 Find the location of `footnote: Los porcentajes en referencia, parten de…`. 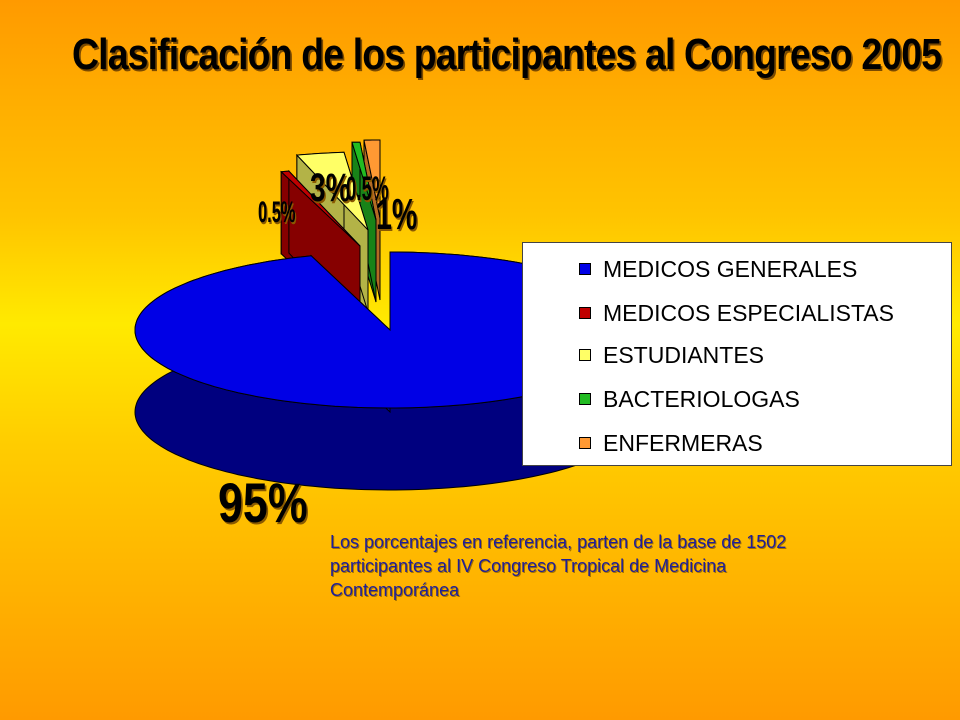

footnote: Los porcentajes en referencia, parten de… is located at coordinates (558, 566).